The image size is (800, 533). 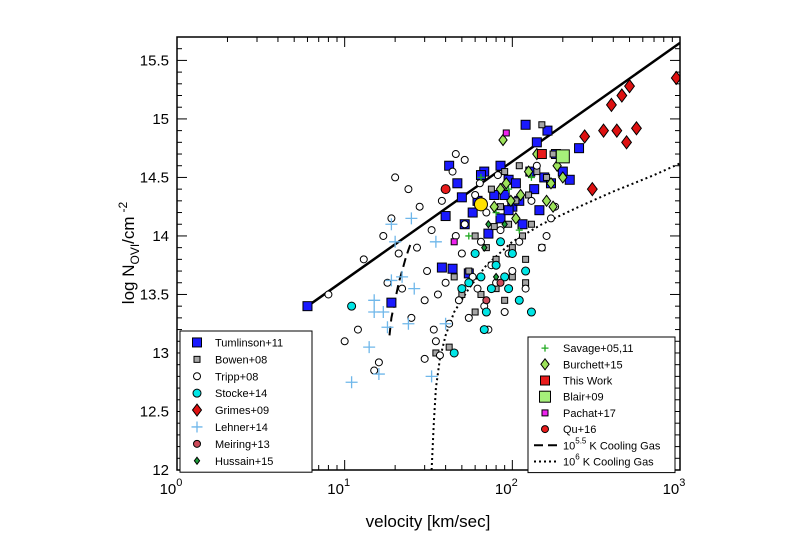 What do you see at coordinates (579, 430) in the screenshot?
I see `legend-label: Qu+16` at bounding box center [579, 430].